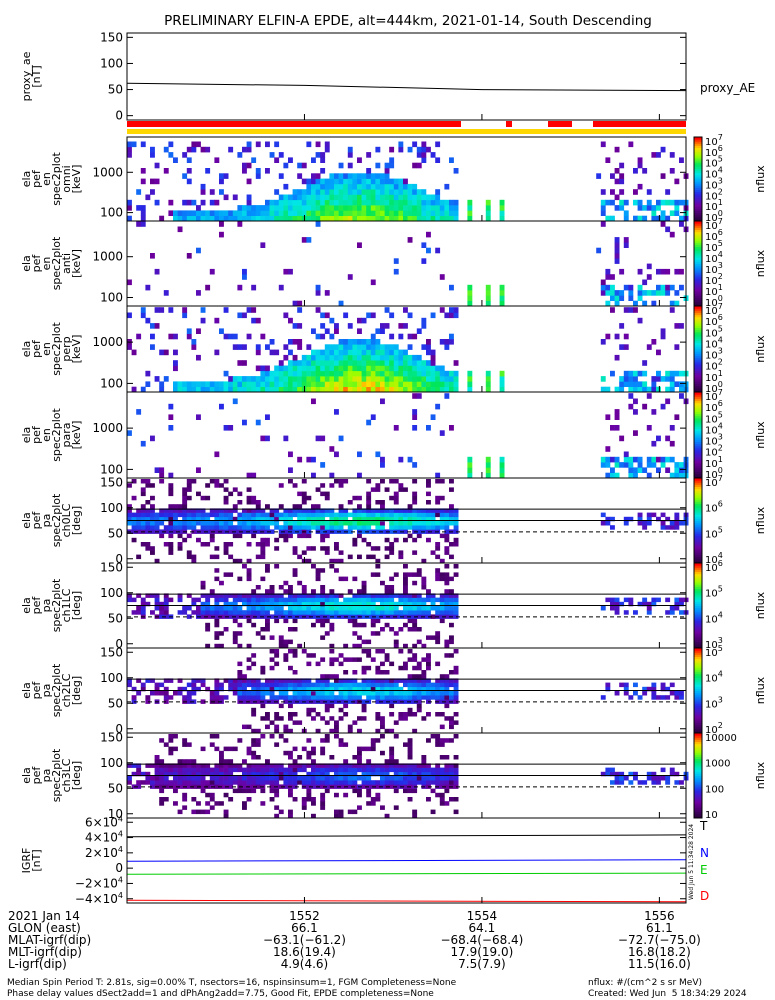 This screenshot has width=775, height=1000. I want to click on ephemeris-value: 17.9(19.0), so click(482, 952).